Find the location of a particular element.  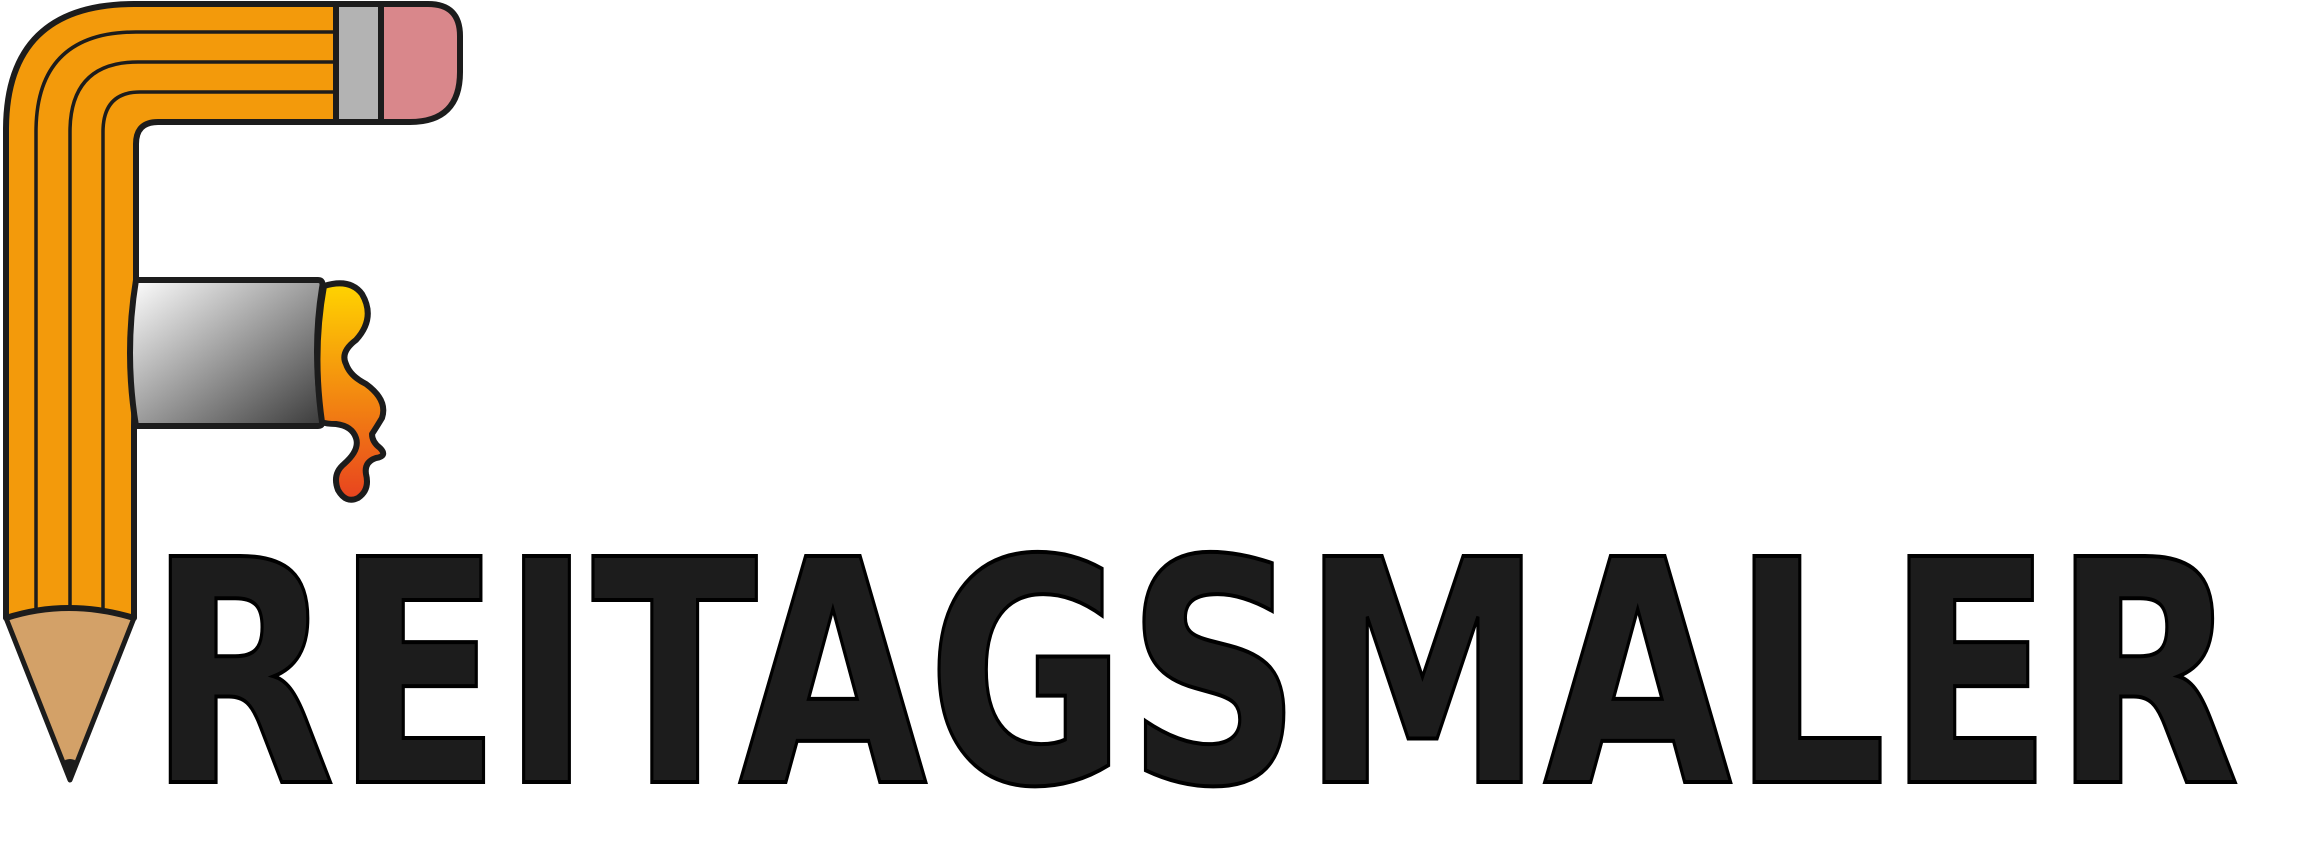

paint-drip-icon is located at coordinates (350, 391).